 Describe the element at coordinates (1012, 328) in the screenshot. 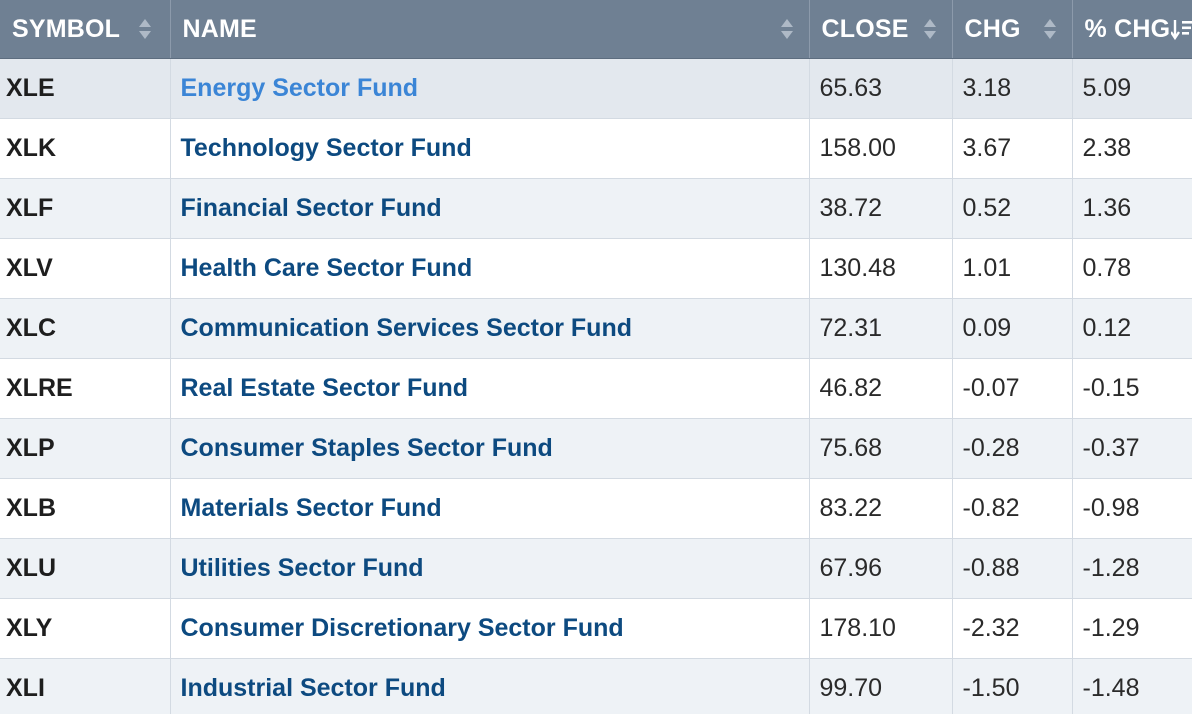

I see `chg-cell: 0.09` at that location.